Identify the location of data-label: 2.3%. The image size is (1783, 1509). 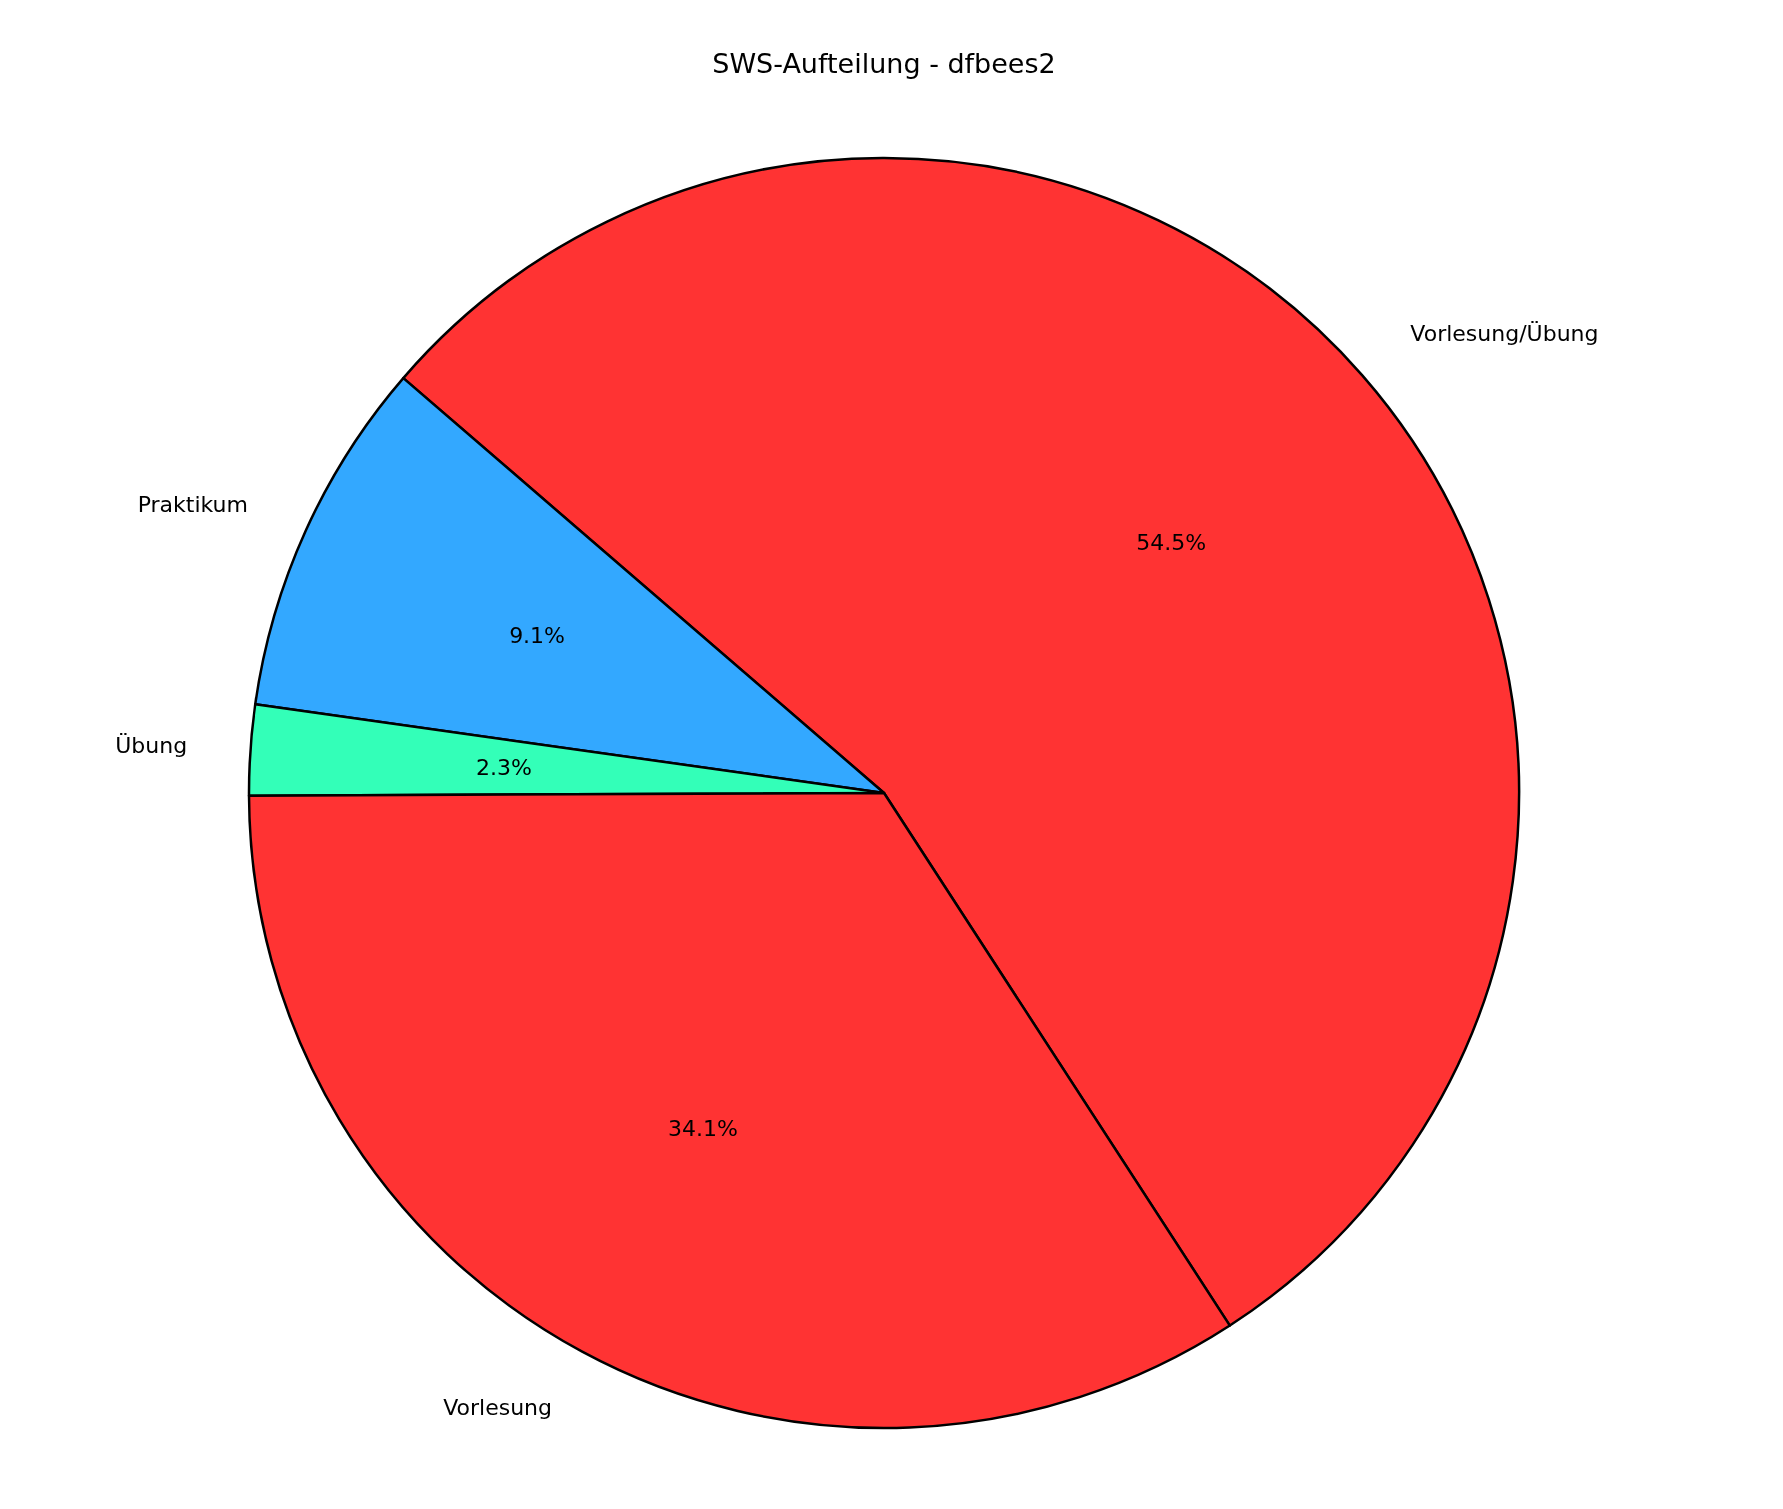
(503, 767).